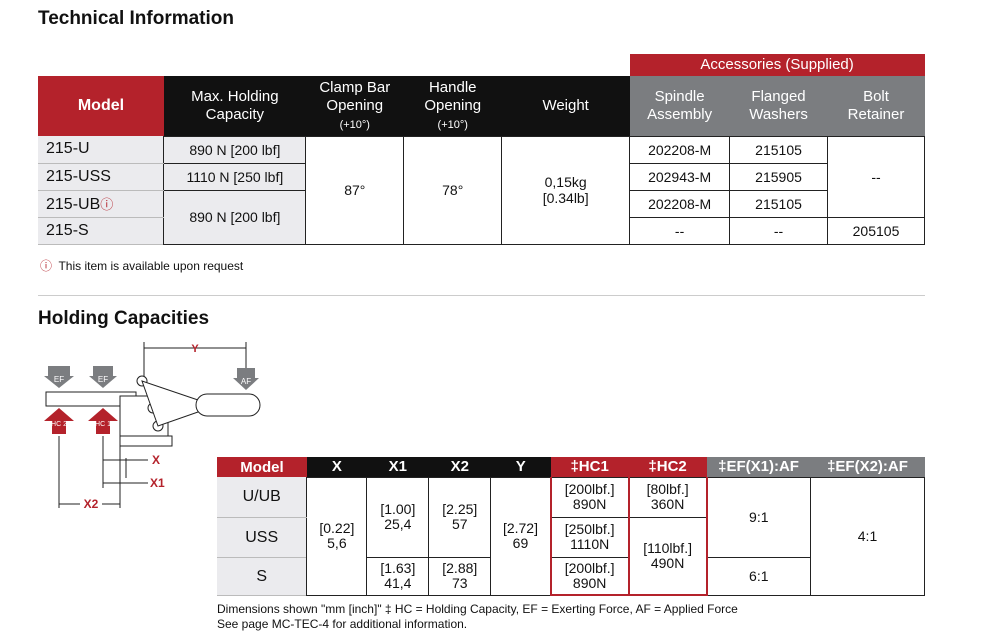 Image resolution: width=988 pixels, height=643 pixels. What do you see at coordinates (680, 176) in the screenshot?
I see `spindle-cell: 202943-M` at bounding box center [680, 176].